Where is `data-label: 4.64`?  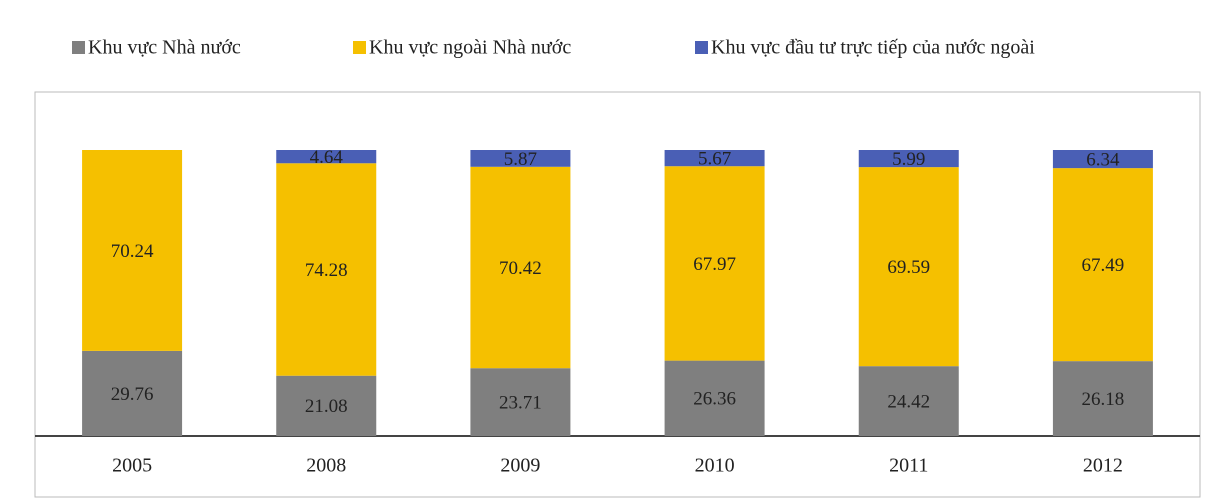 data-label: 4.64 is located at coordinates (327, 157).